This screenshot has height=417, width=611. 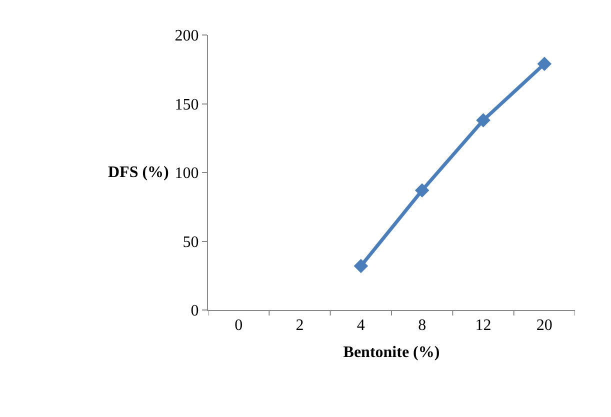 What do you see at coordinates (190, 242) in the screenshot?
I see `y-tick-label: 50` at bounding box center [190, 242].